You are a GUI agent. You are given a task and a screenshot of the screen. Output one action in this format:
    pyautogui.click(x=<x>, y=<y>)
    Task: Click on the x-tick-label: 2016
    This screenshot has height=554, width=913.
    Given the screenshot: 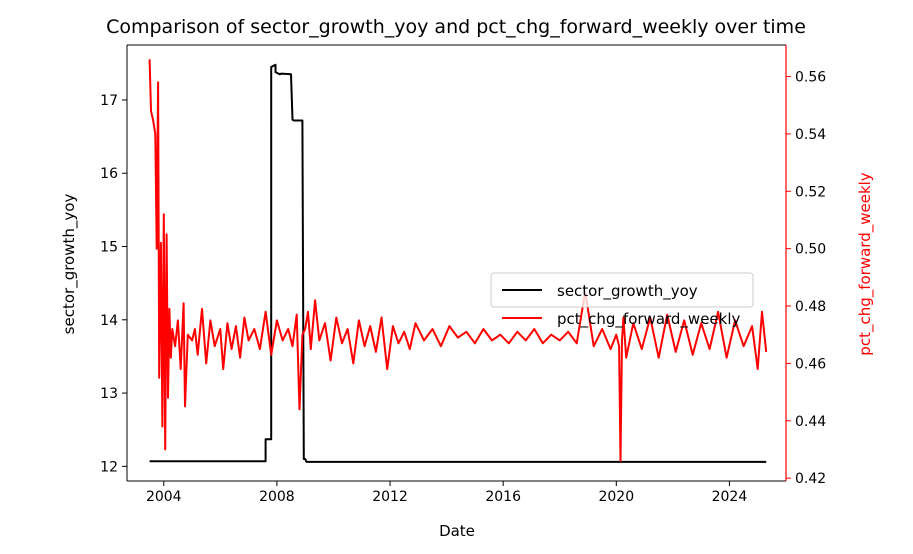 What is the action you would take?
    pyautogui.click(x=503, y=497)
    